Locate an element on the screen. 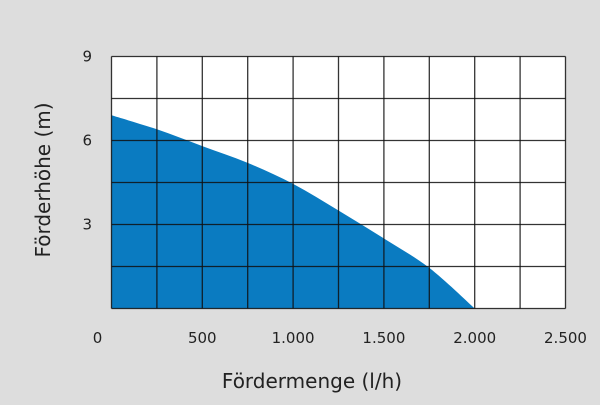  y-tick-label: 9 is located at coordinates (87, 57).